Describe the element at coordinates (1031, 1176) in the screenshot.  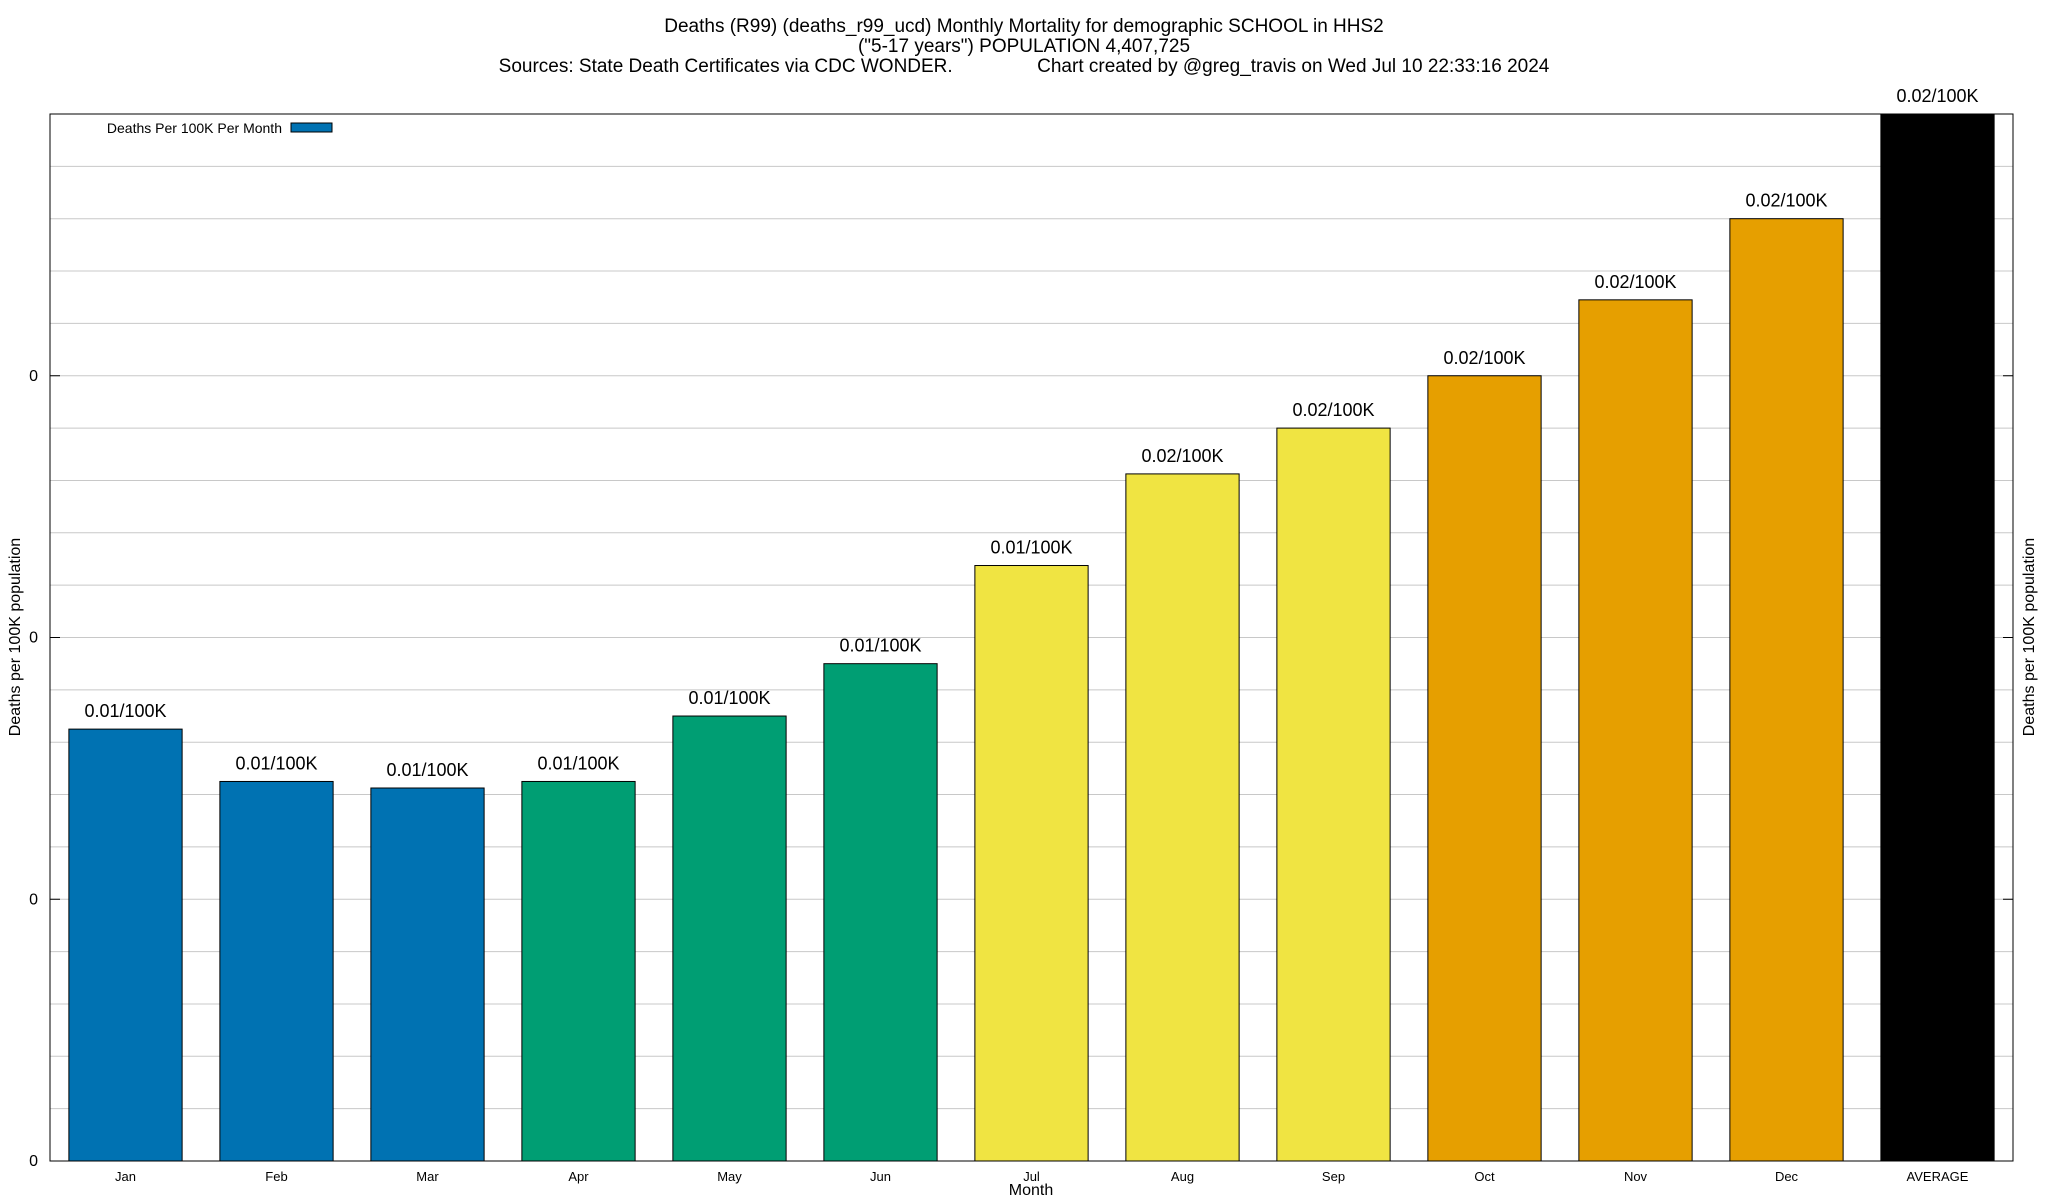
I see `x-tick-label-jul: Jul` at that location.